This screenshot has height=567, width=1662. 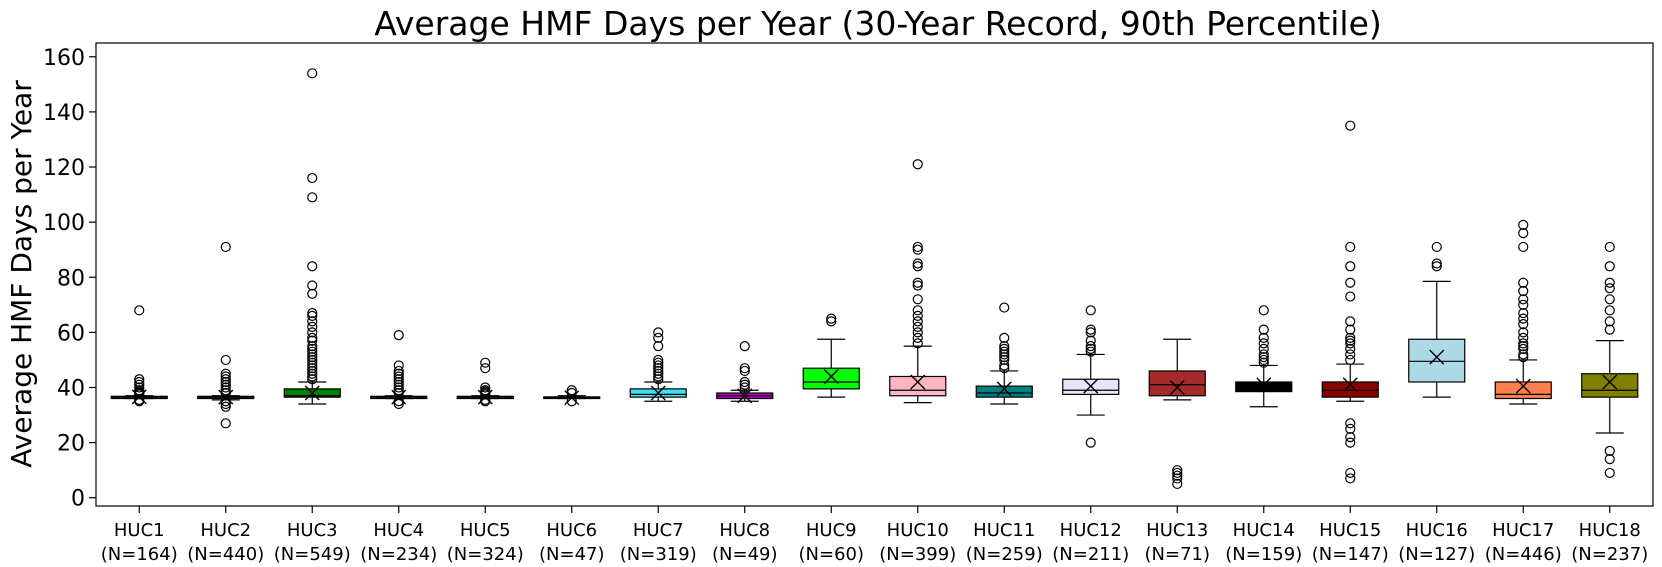 I want to click on box-huc8: HUC8 (N=49), so click(x=745, y=453).